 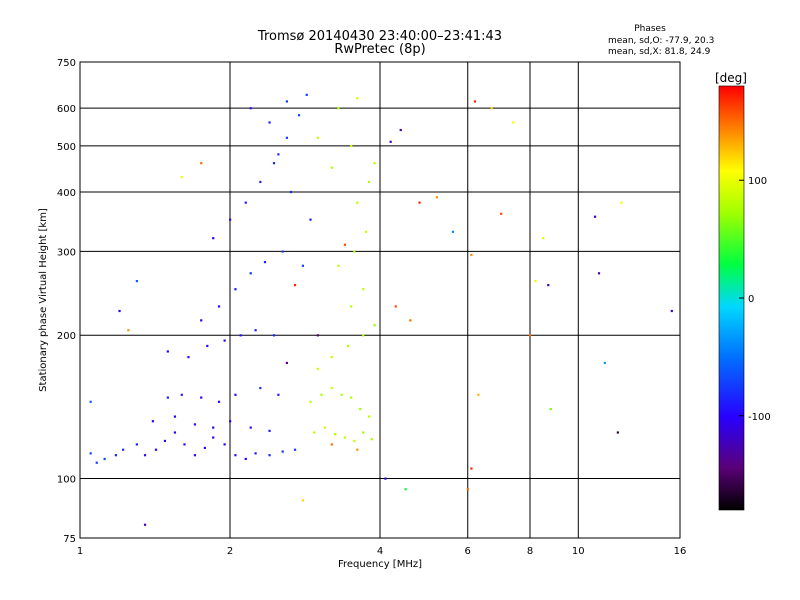 I want to click on y-tick-label: 600, so click(x=66, y=109).